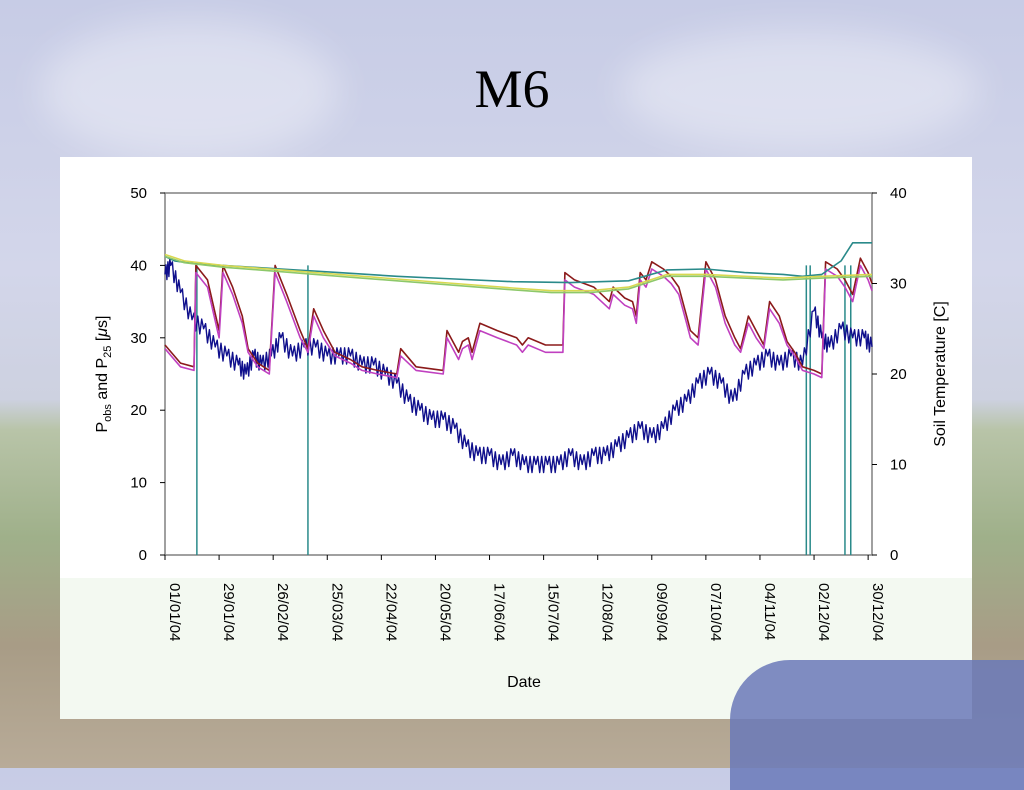  Describe the element at coordinates (102, 321) in the screenshot. I see `left-axis-title-unit: s]` at that location.